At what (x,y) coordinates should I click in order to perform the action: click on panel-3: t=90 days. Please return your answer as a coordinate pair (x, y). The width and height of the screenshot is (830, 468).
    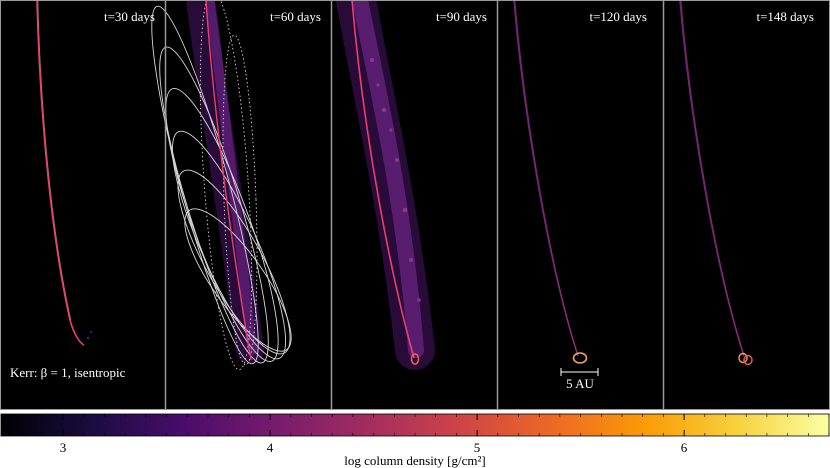
    Looking at the image, I should click on (411, 185).